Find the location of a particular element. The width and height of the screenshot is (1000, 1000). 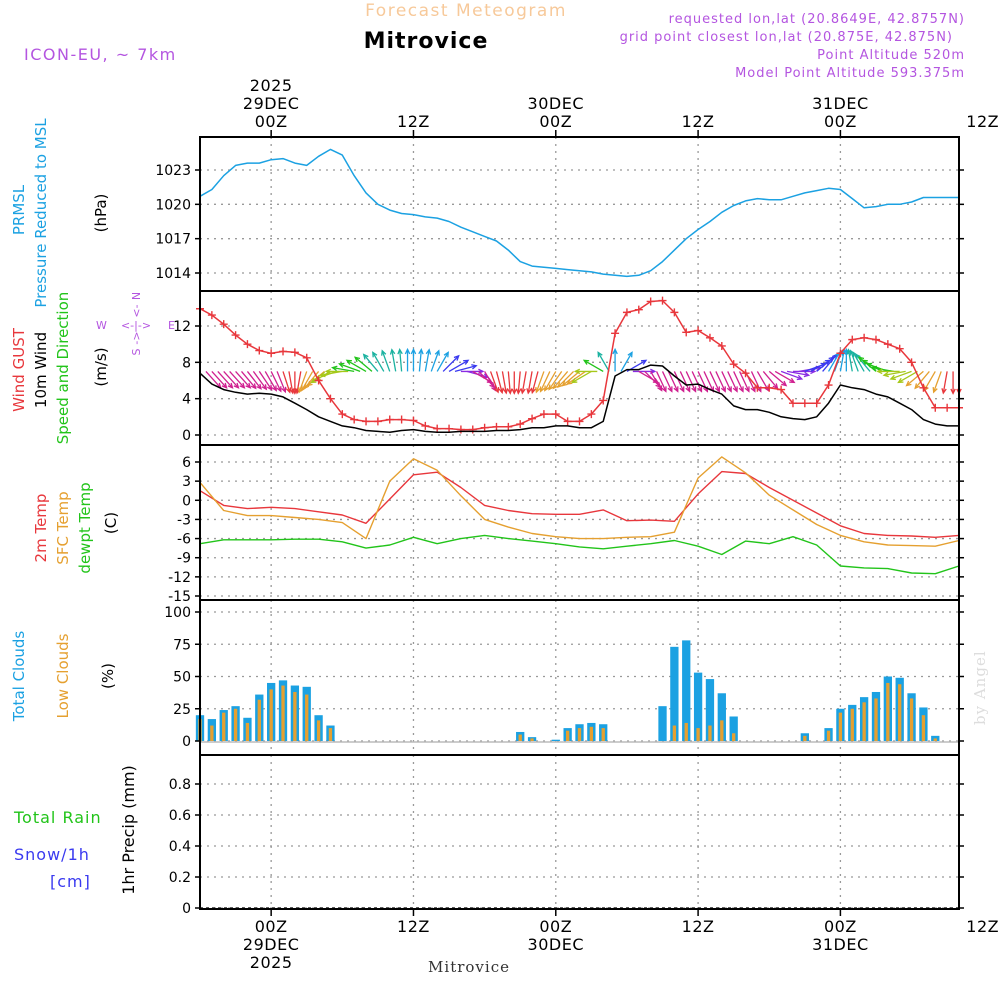

wind-10m-title: 10m Wind is located at coordinates (41, 370).